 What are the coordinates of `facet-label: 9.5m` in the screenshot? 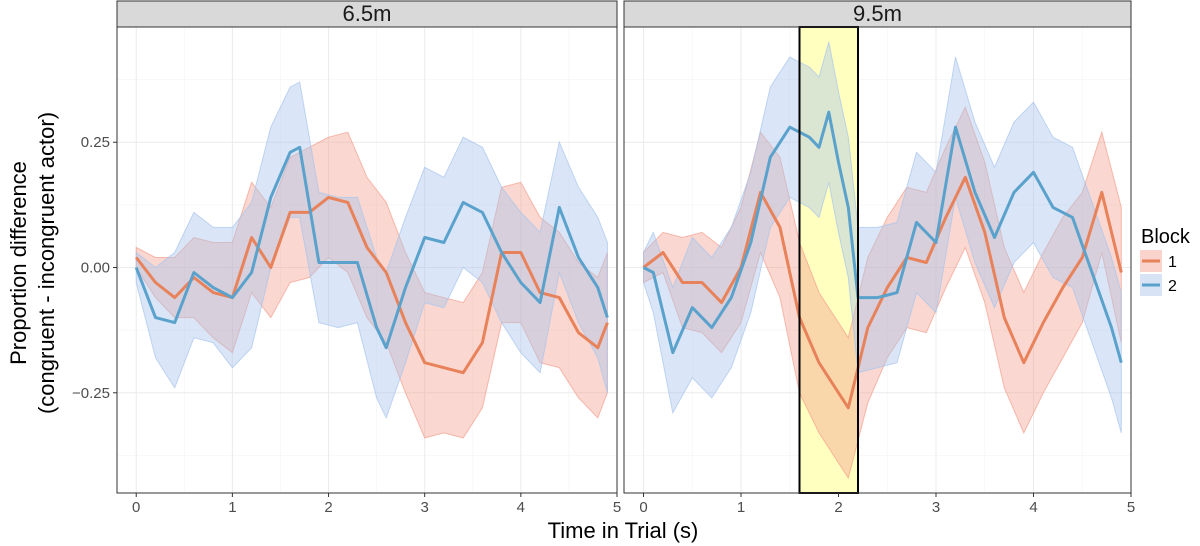 It's located at (877, 13).